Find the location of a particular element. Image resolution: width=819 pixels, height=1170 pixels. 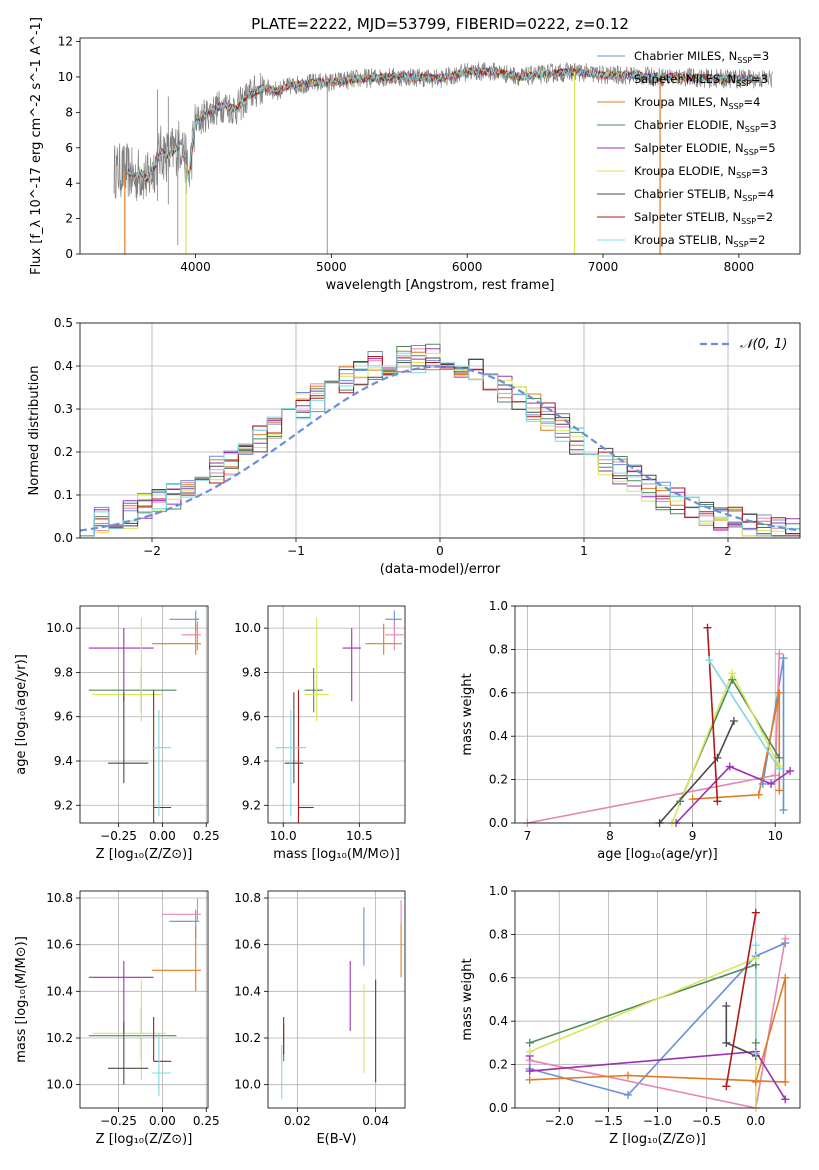

y-tick-label: 4 is located at coordinates (69, 183).